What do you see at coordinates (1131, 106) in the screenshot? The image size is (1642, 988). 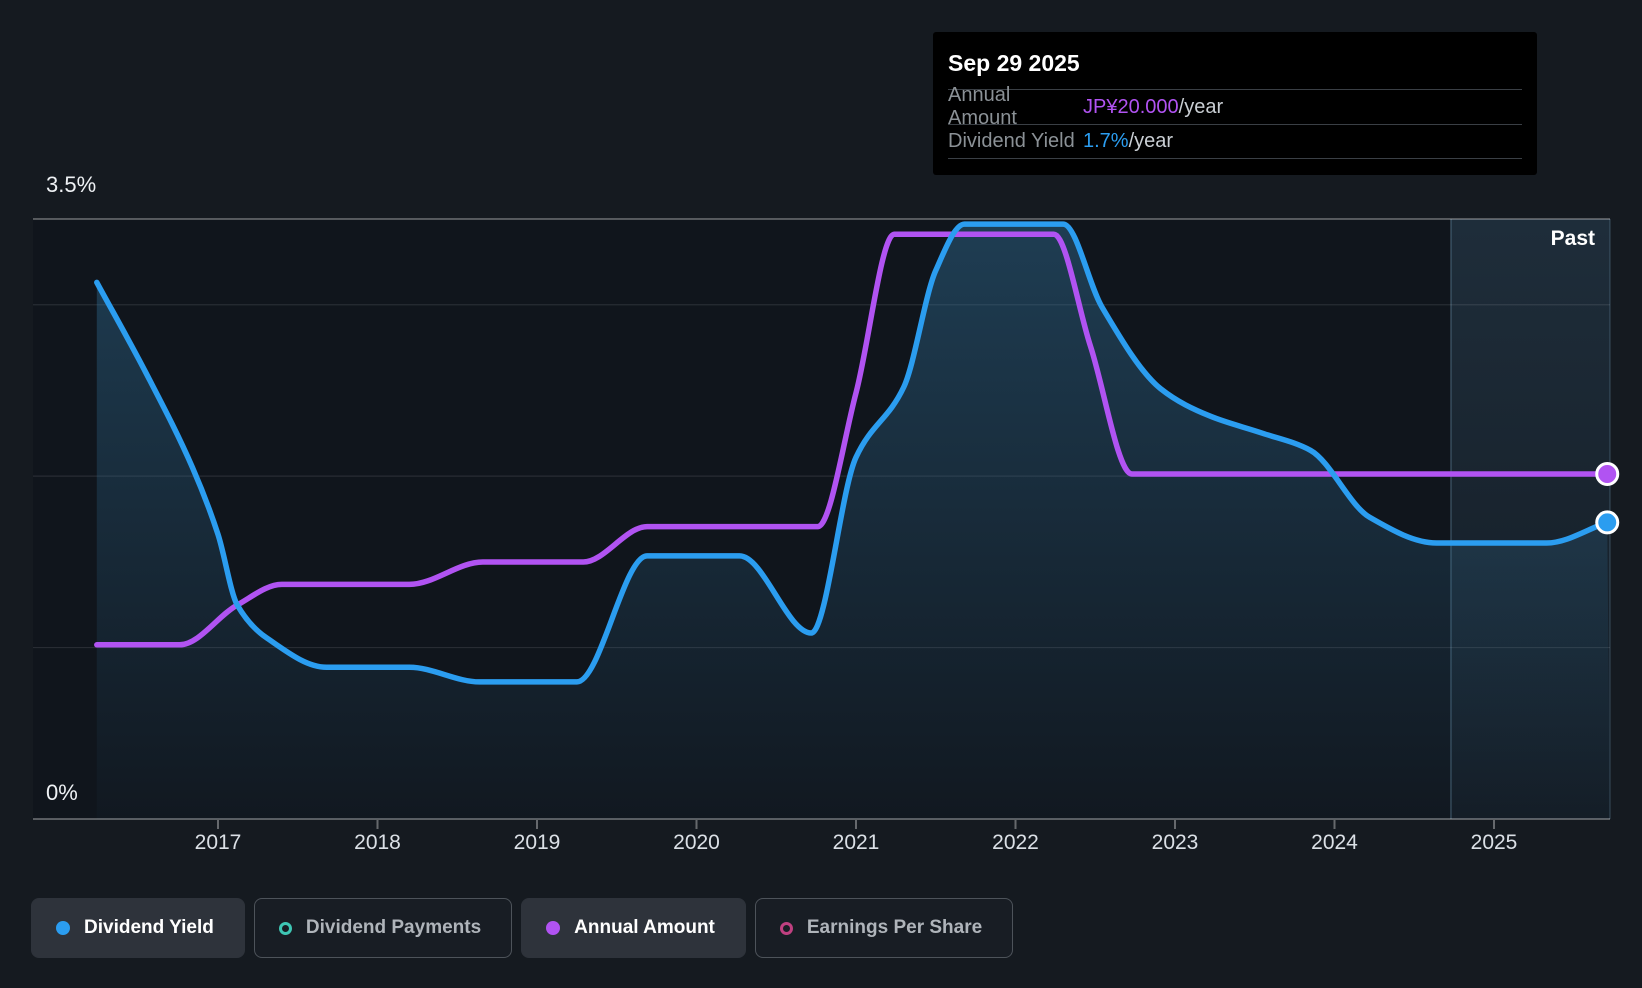 I see `tooltip-value-annual-amount: JP¥20.000` at bounding box center [1131, 106].